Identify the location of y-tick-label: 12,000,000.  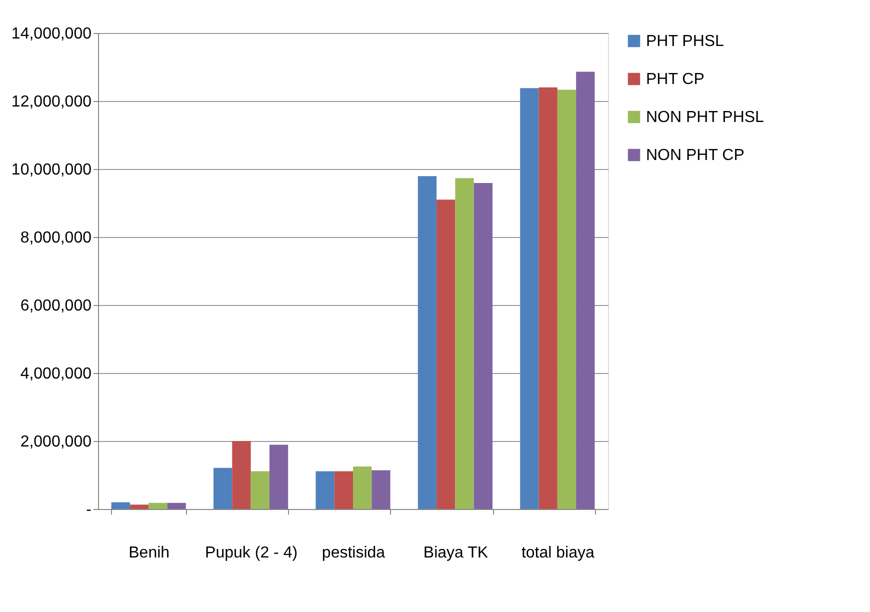
(51, 102).